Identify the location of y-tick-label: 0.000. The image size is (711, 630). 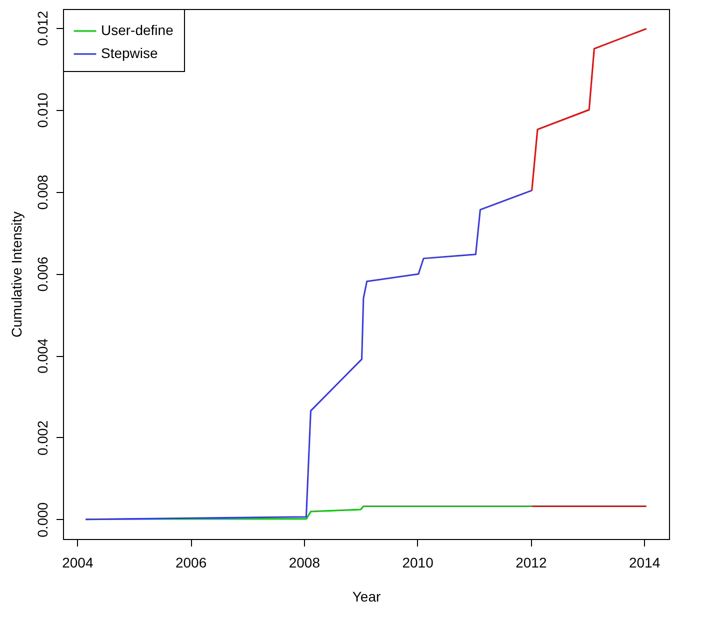
(42, 520).